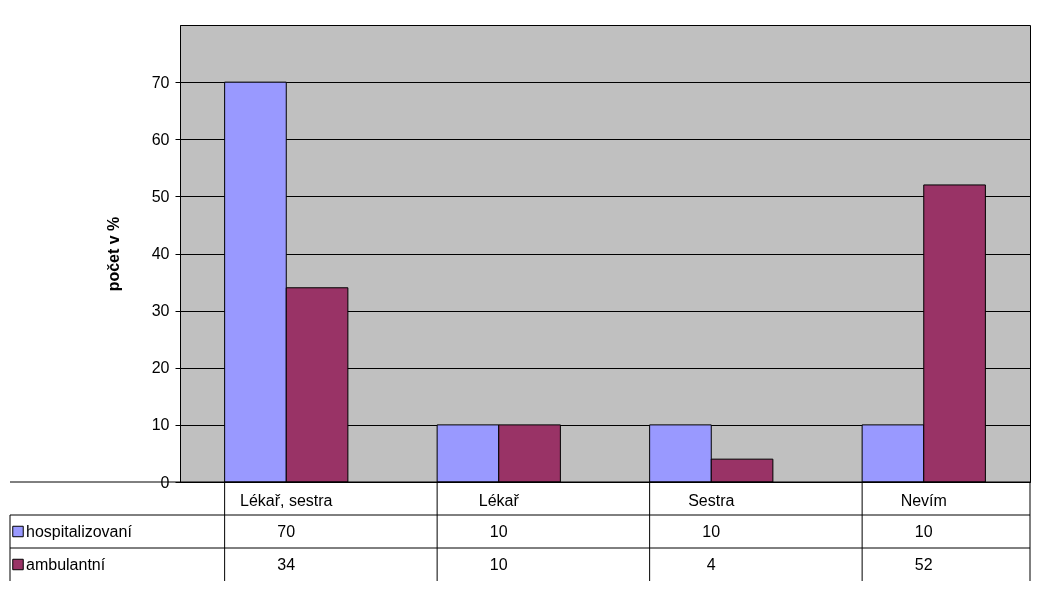 The height and width of the screenshot is (606, 1055). What do you see at coordinates (160, 253) in the screenshot?
I see `y-tick-label: 40` at bounding box center [160, 253].